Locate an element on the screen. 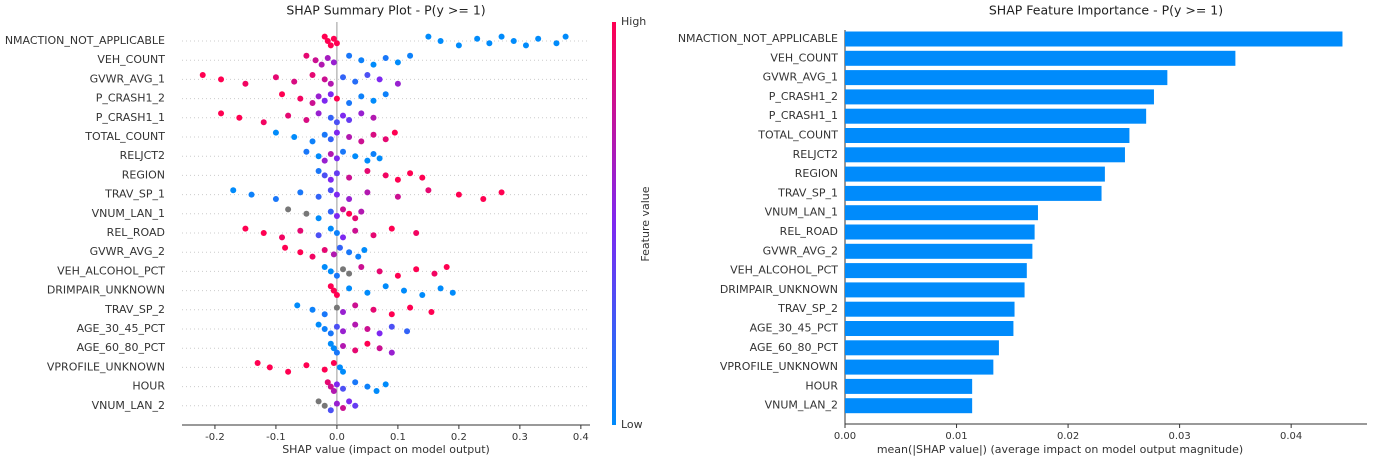 This screenshot has height=474, width=1373. x-tick-label: 0.1 is located at coordinates (398, 437).